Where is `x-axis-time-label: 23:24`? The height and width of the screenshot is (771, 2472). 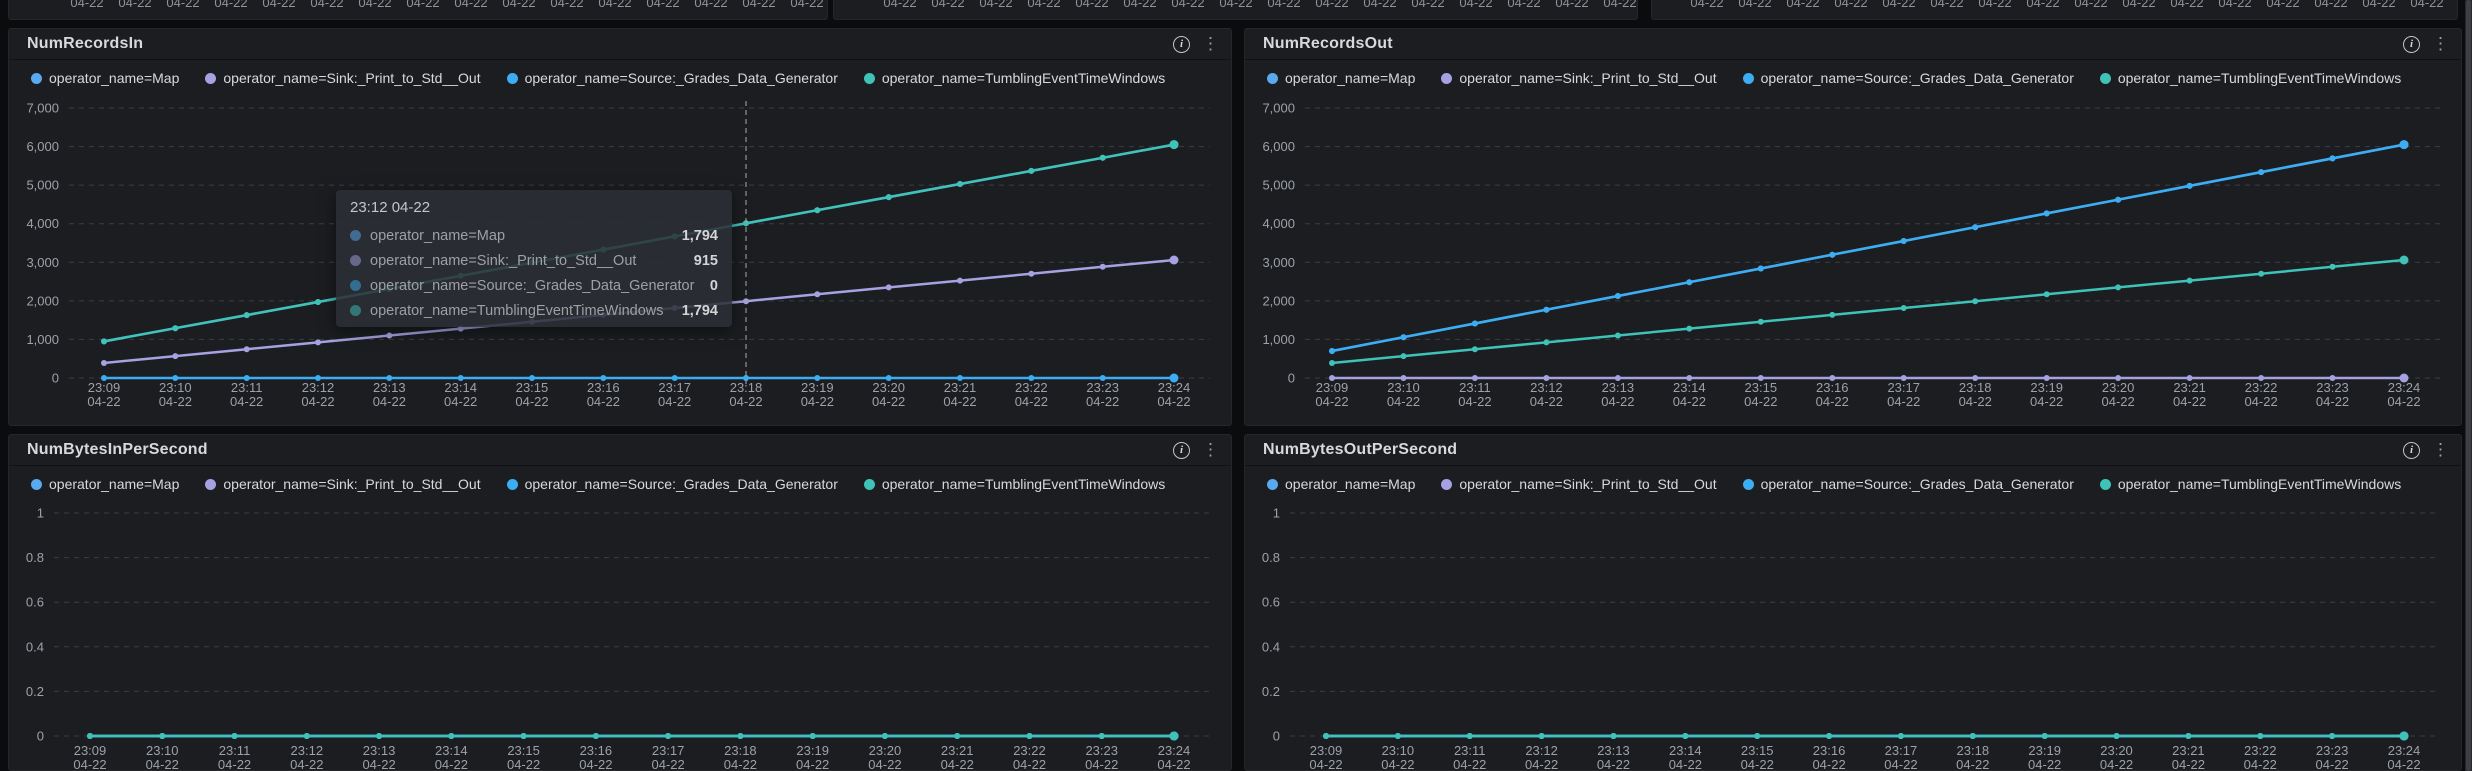 x-axis-time-label: 23:24 is located at coordinates (2404, 387).